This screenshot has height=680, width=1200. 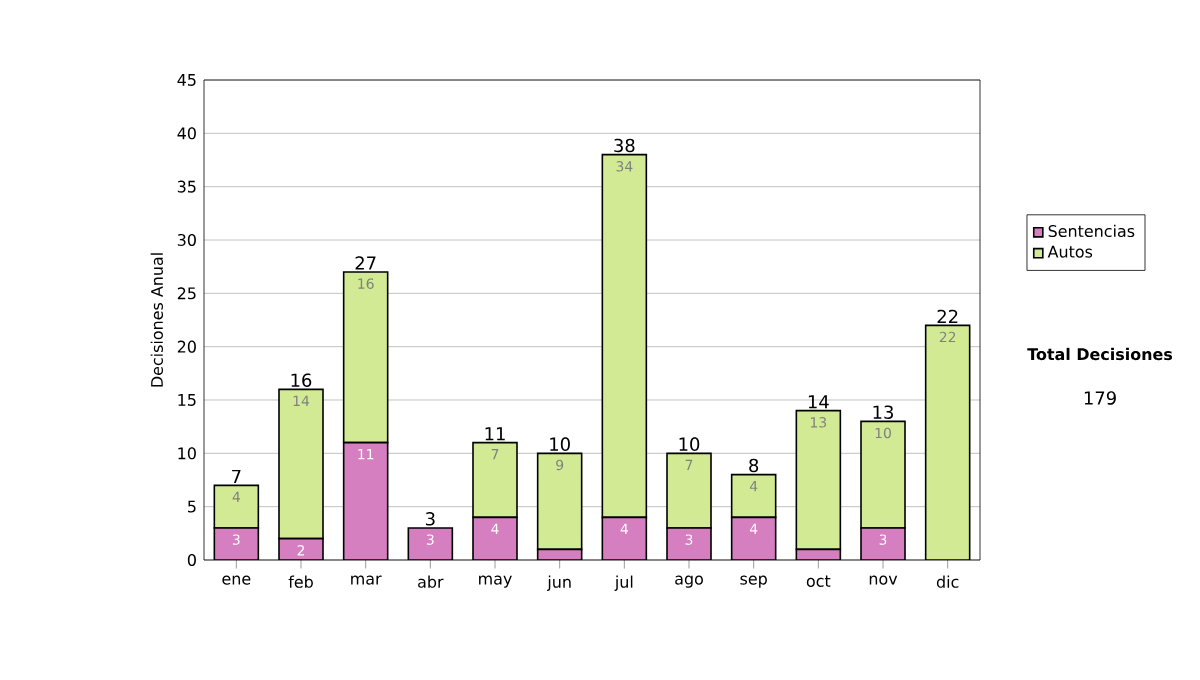 I want to click on total-label: 14, so click(x=818, y=402).